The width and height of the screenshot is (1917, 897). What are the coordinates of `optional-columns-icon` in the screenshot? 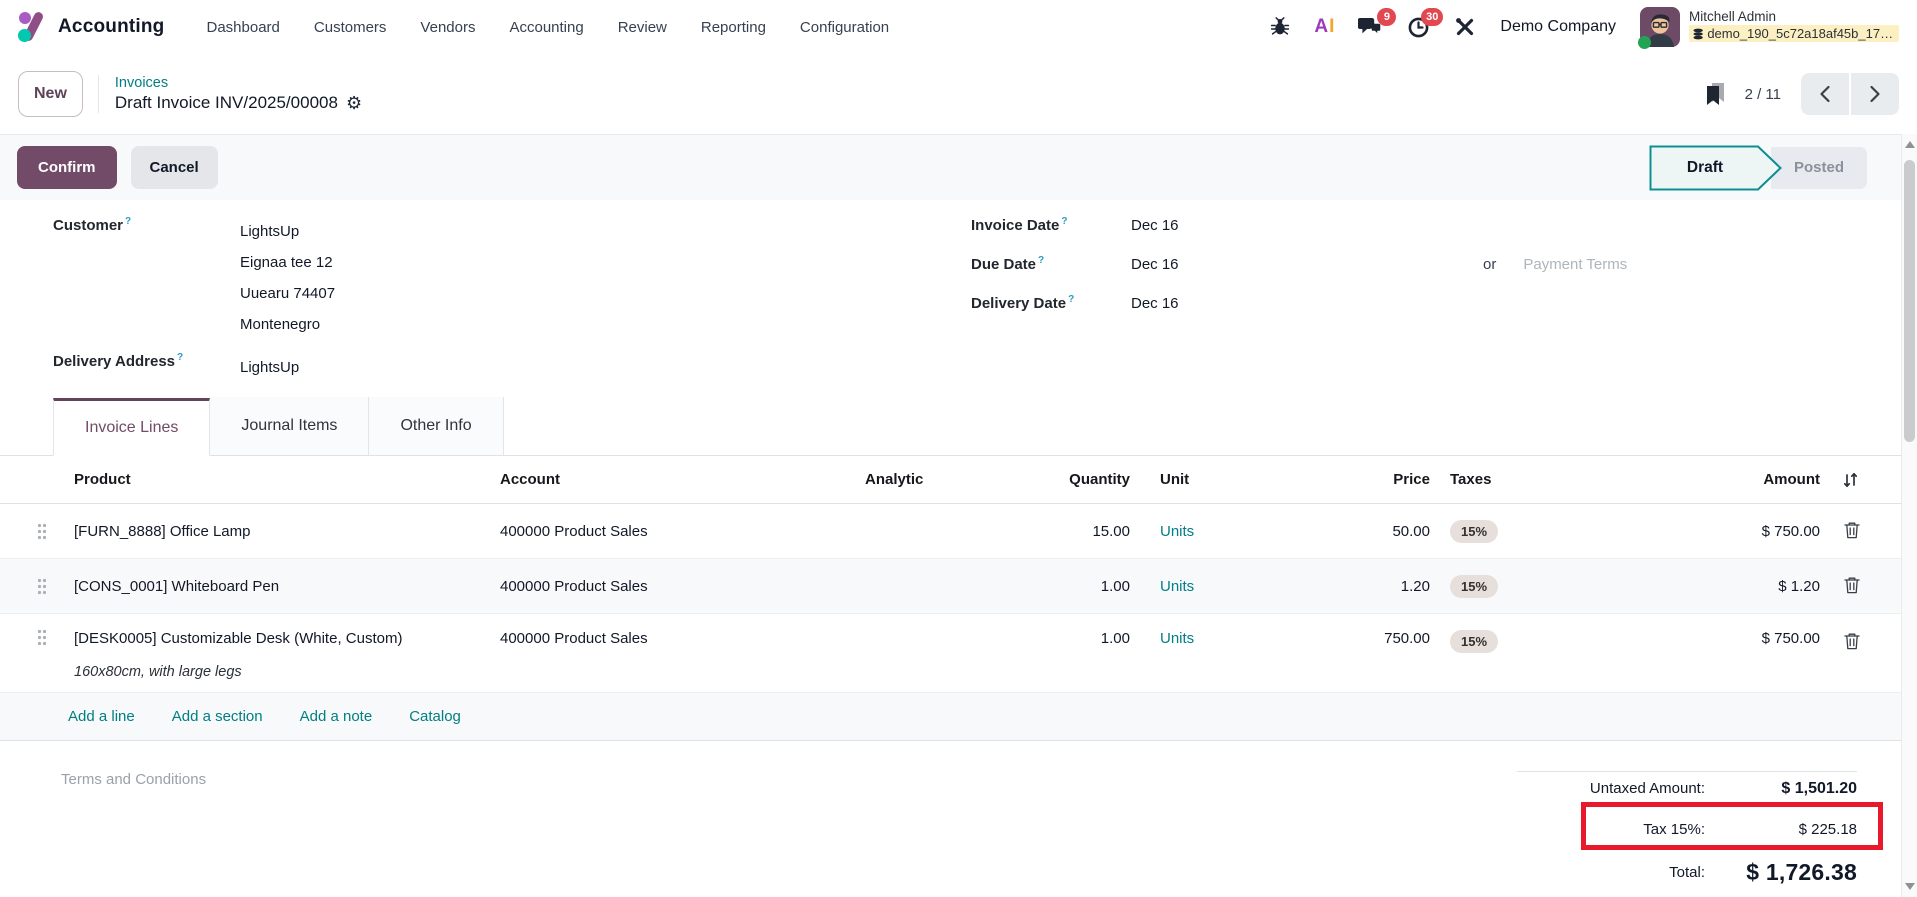 It's located at (1842, 480).